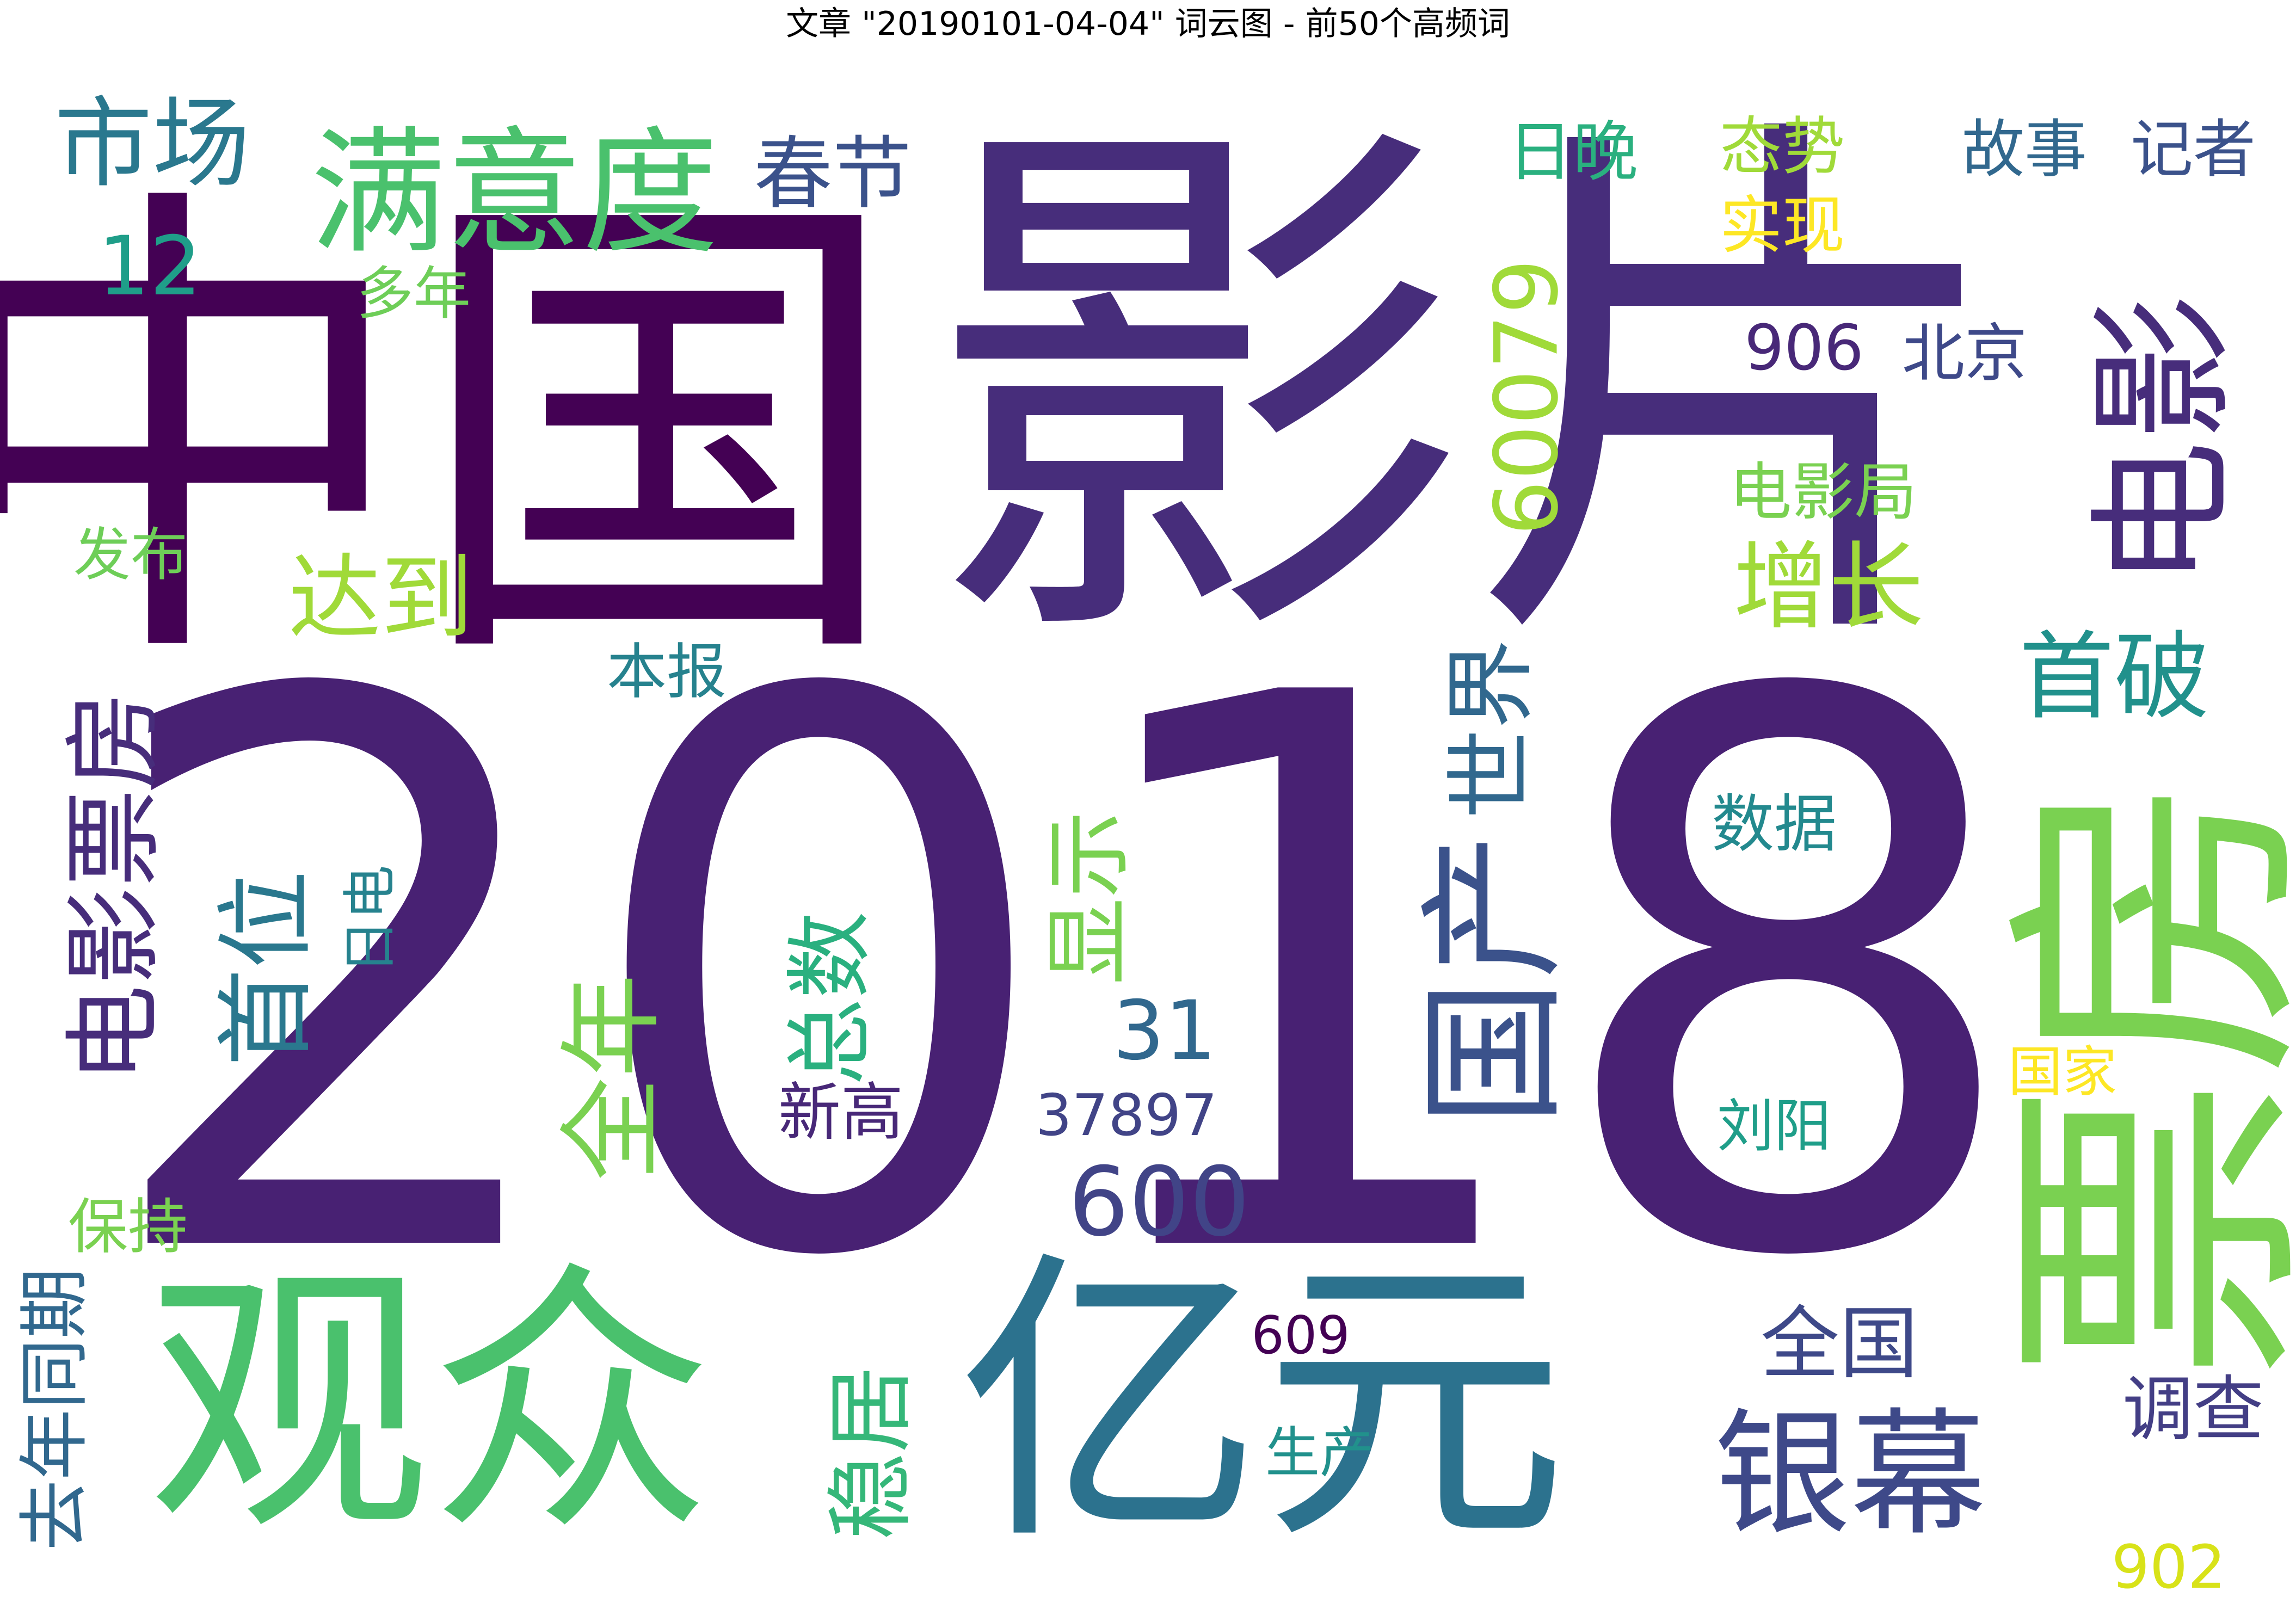  What do you see at coordinates (1527, 397) in the screenshot?
I see `word-22: 60079` at bounding box center [1527, 397].